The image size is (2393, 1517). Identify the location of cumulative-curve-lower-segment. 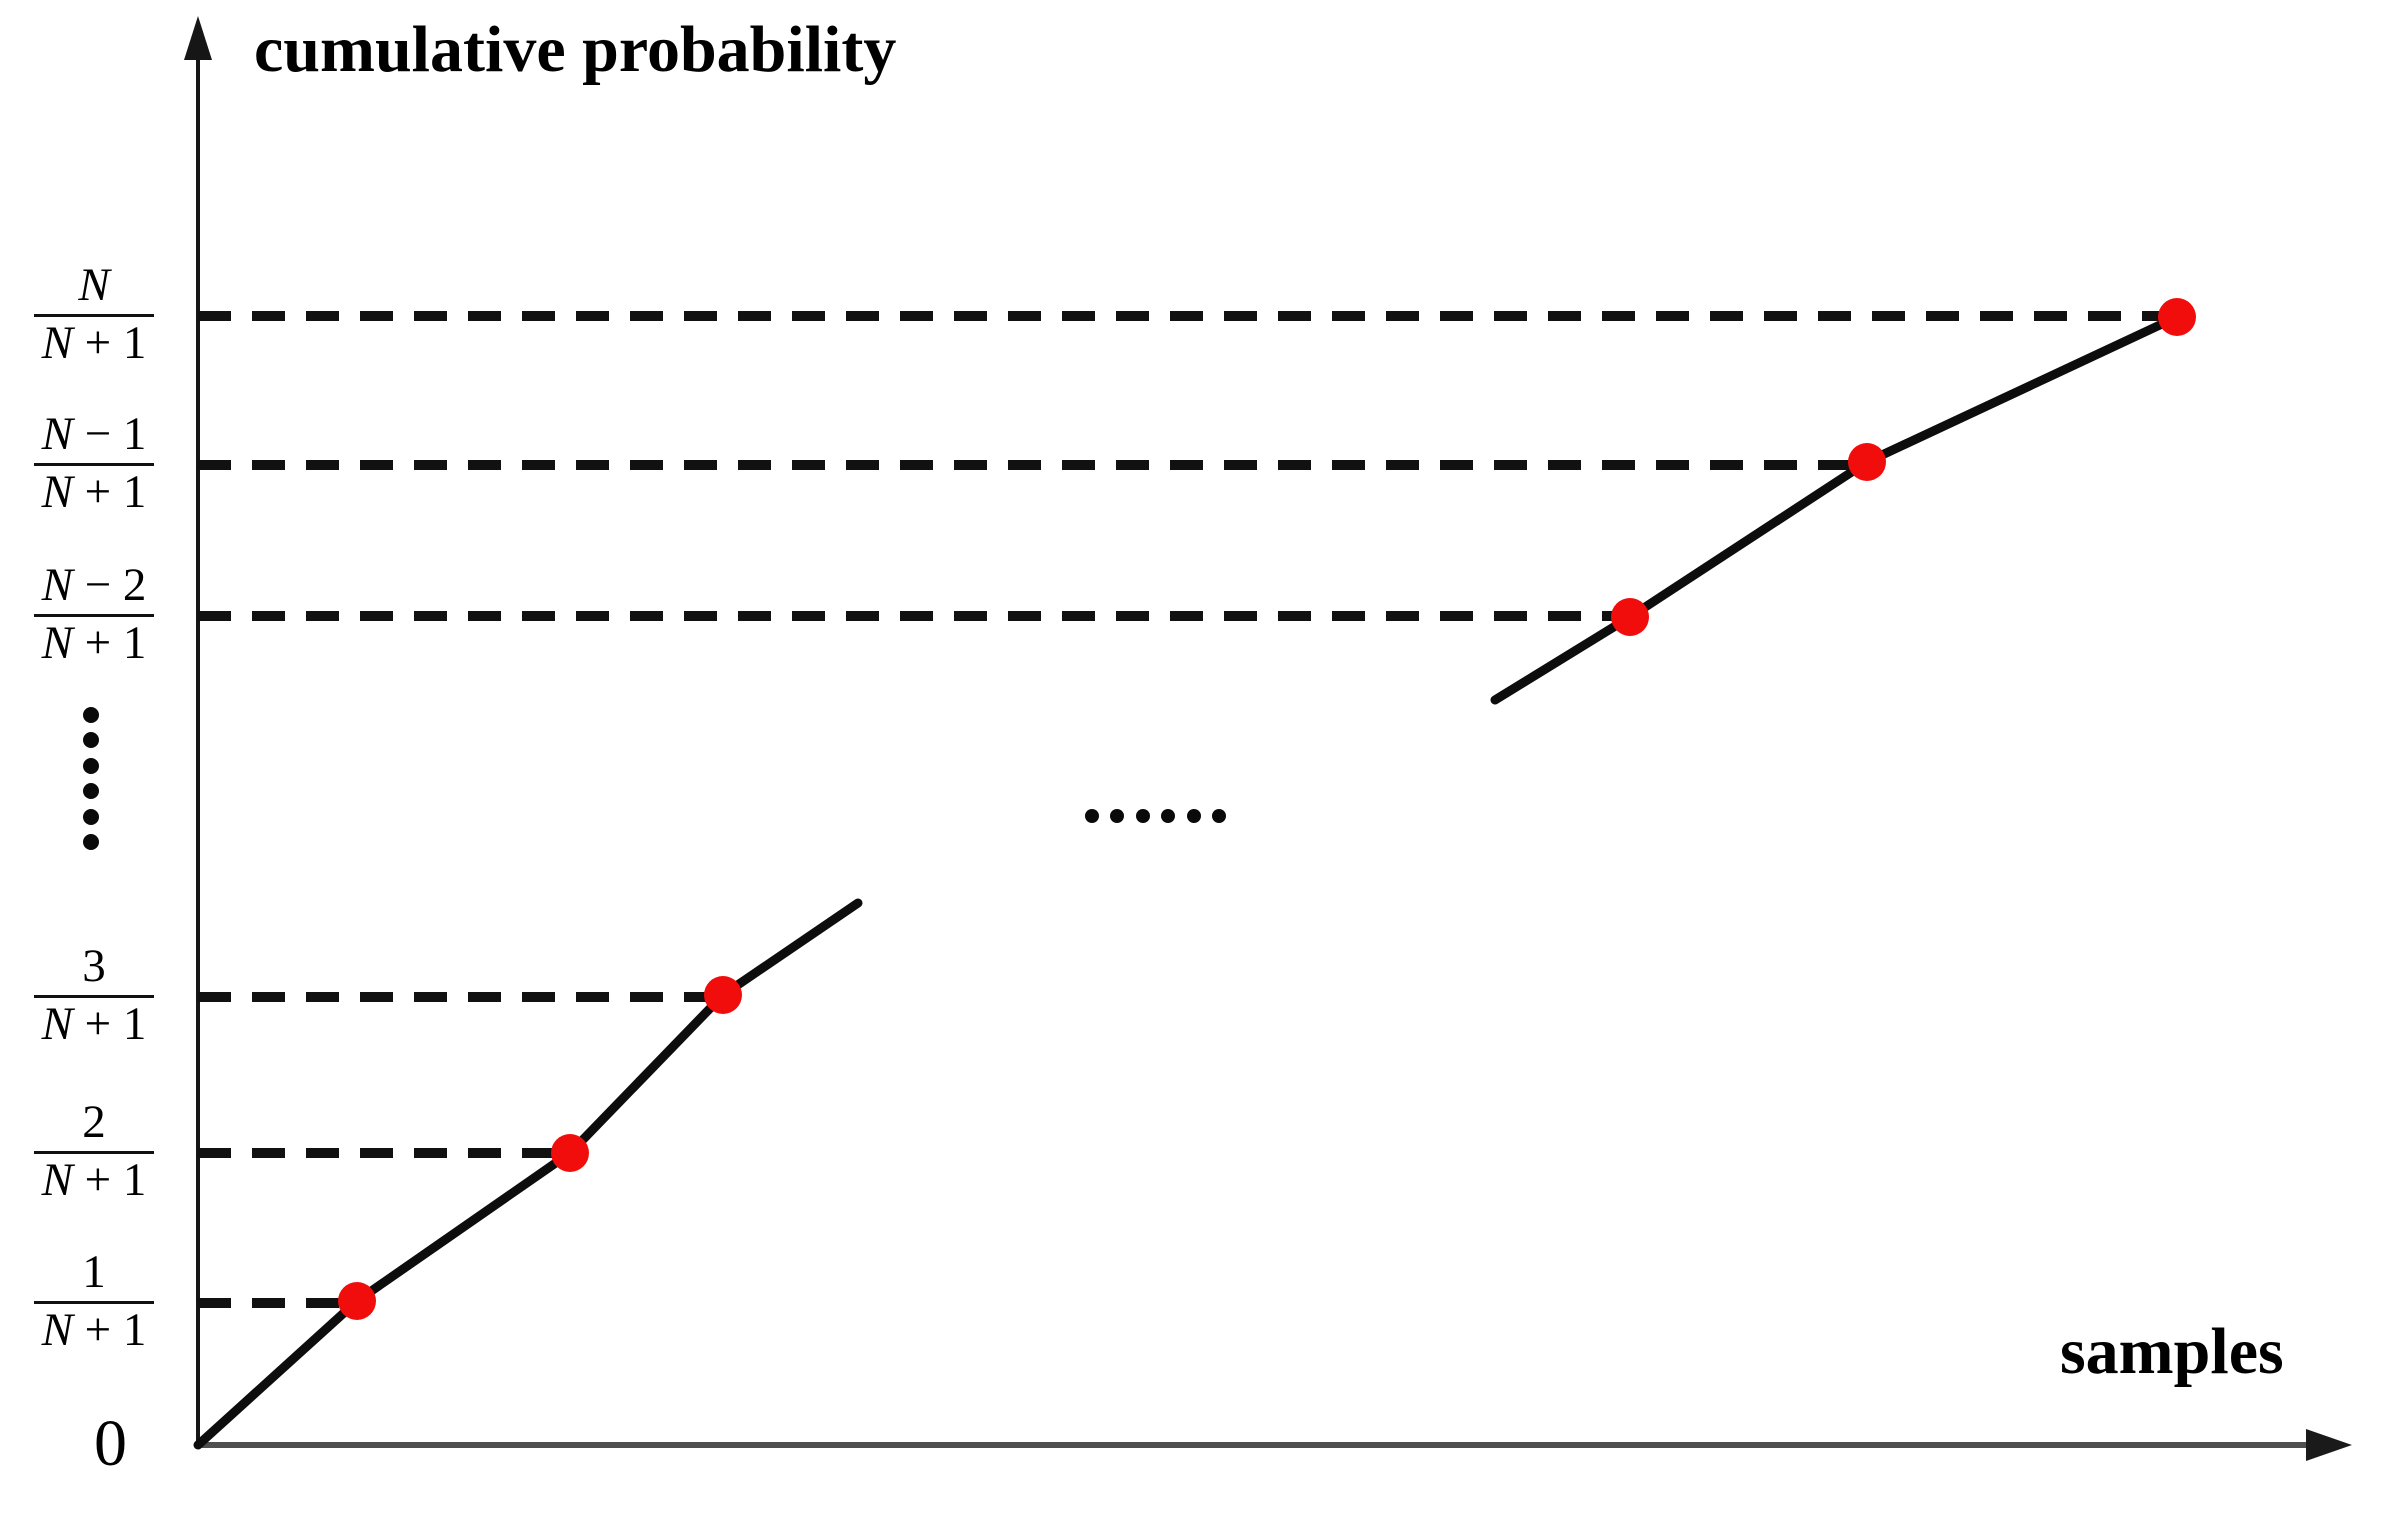
(528, 1174).